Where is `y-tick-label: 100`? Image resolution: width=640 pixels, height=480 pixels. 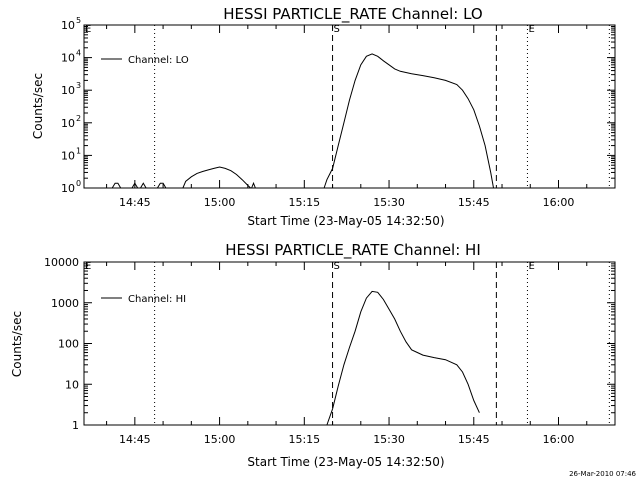 y-tick-label: 100 is located at coordinates (68, 344).